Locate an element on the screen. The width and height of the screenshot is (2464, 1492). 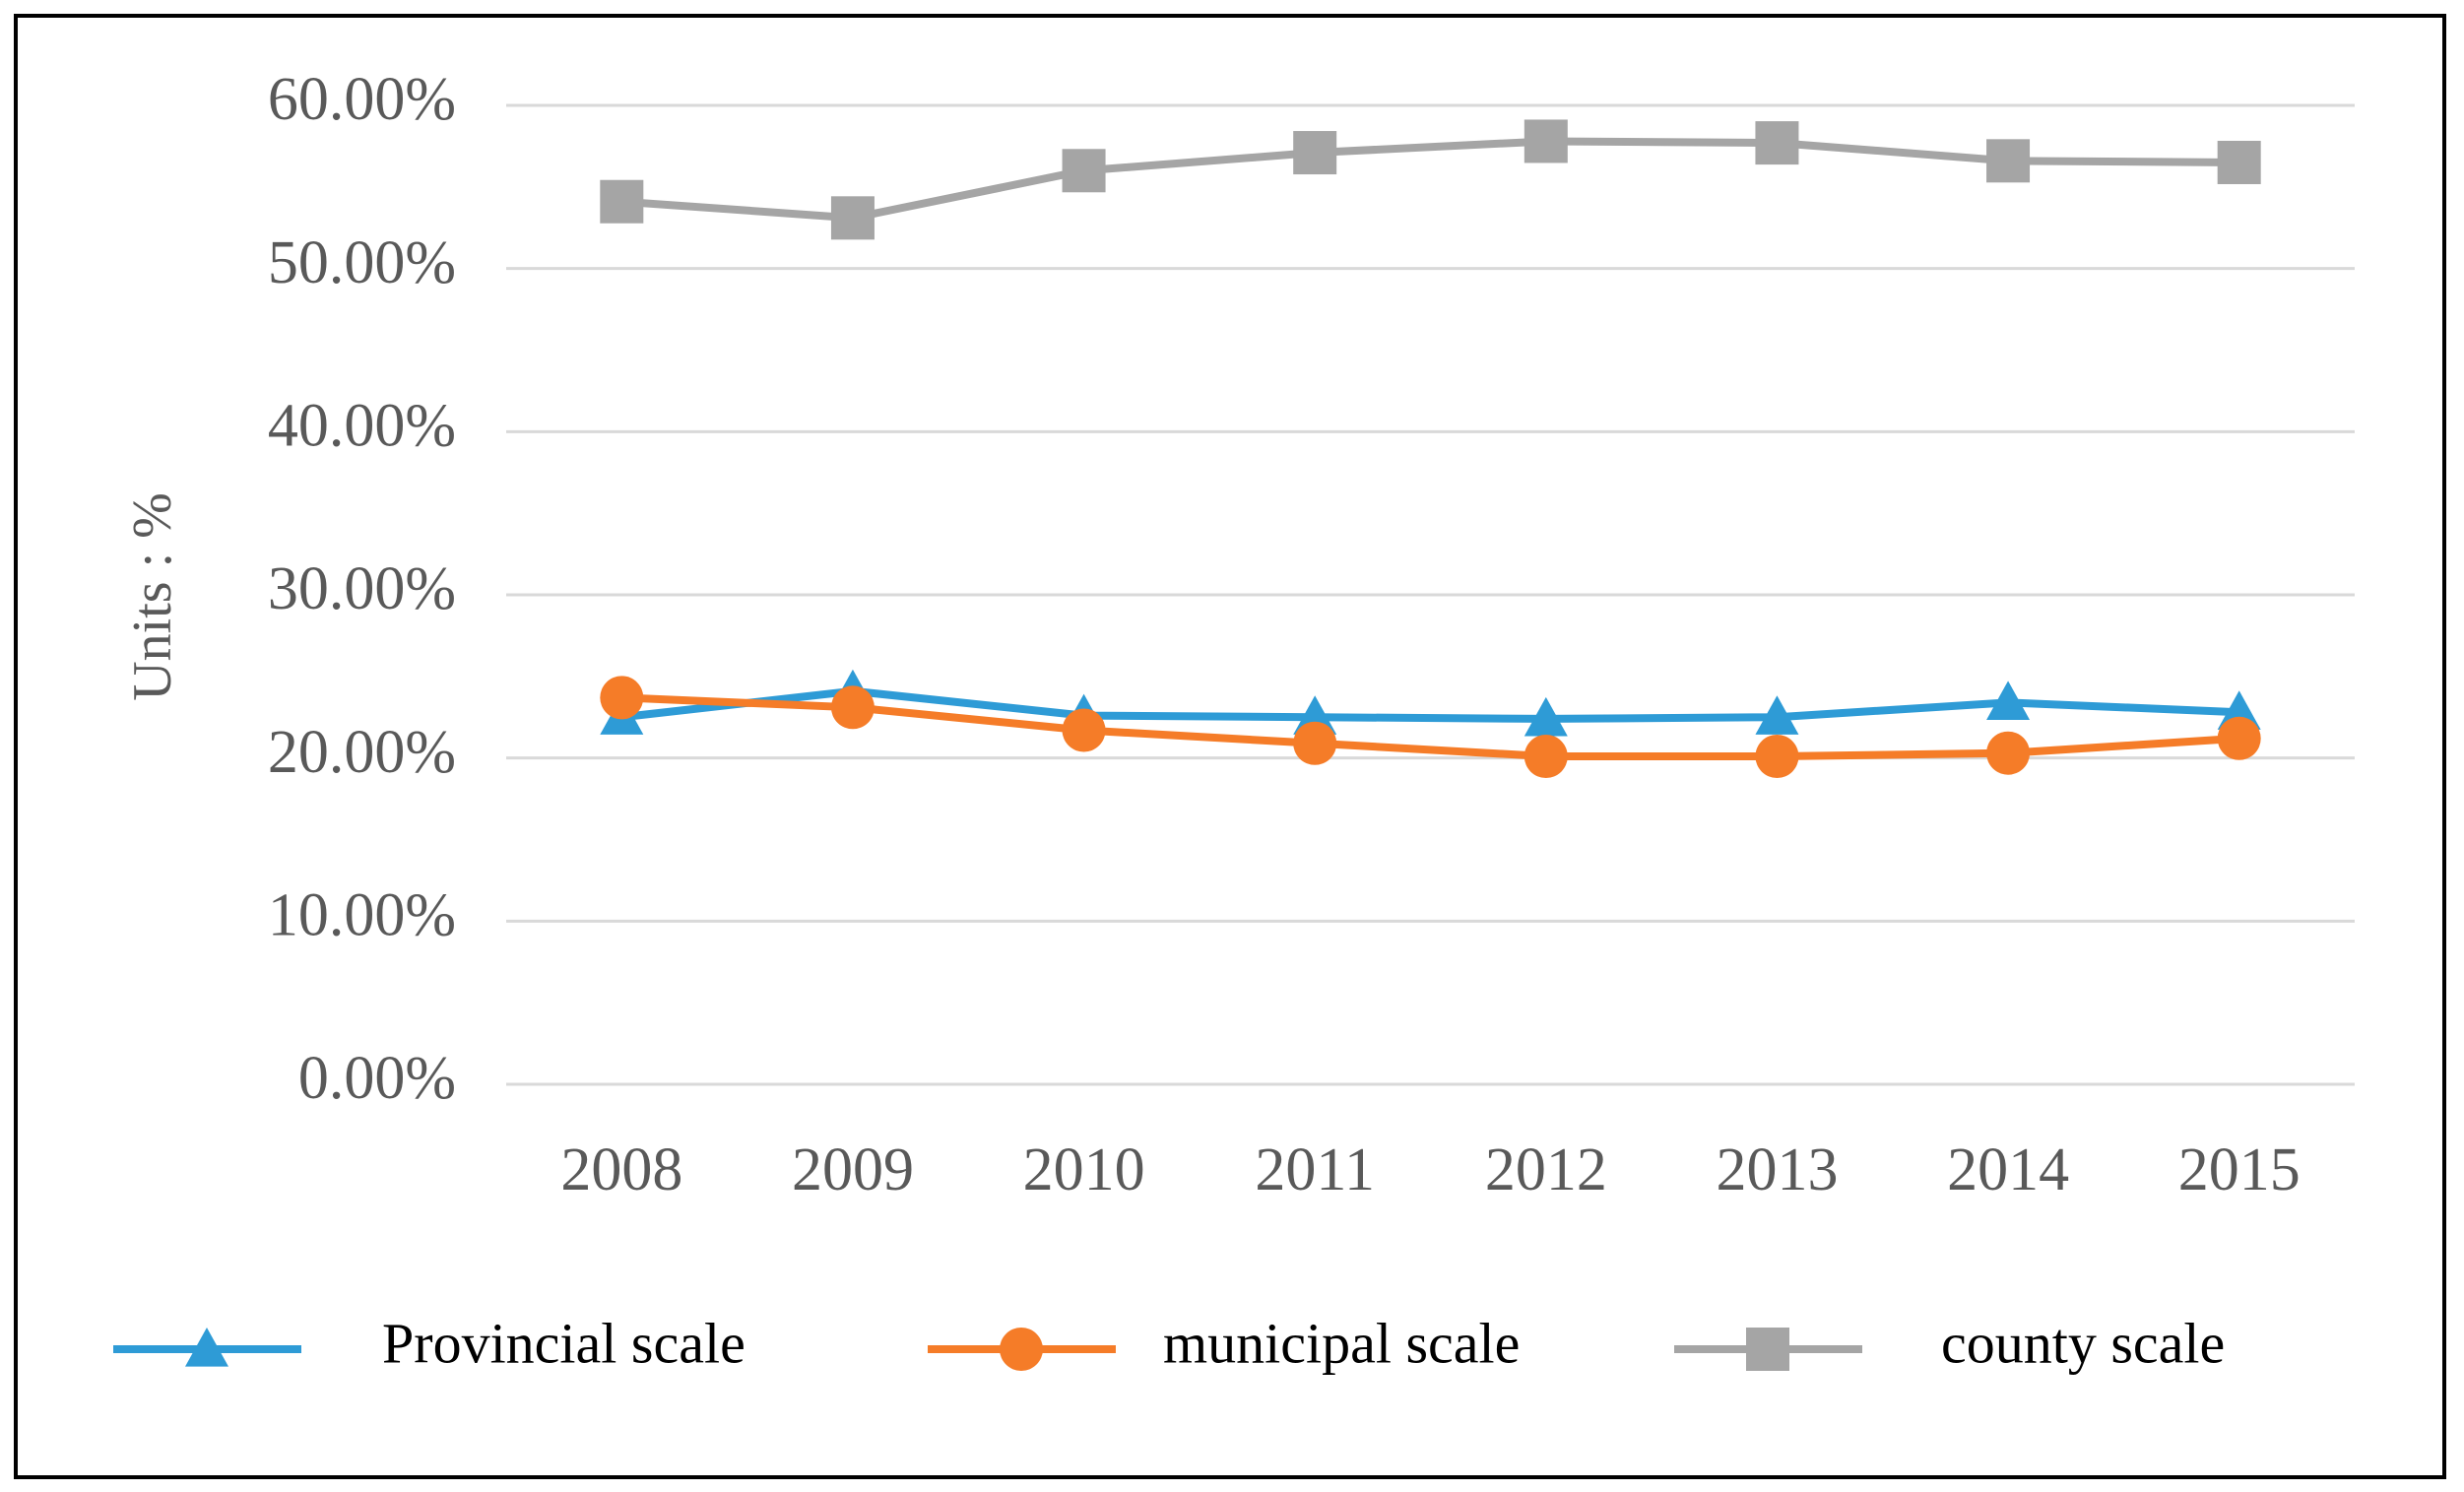
y-tick-label: 40.00% is located at coordinates (362, 426).